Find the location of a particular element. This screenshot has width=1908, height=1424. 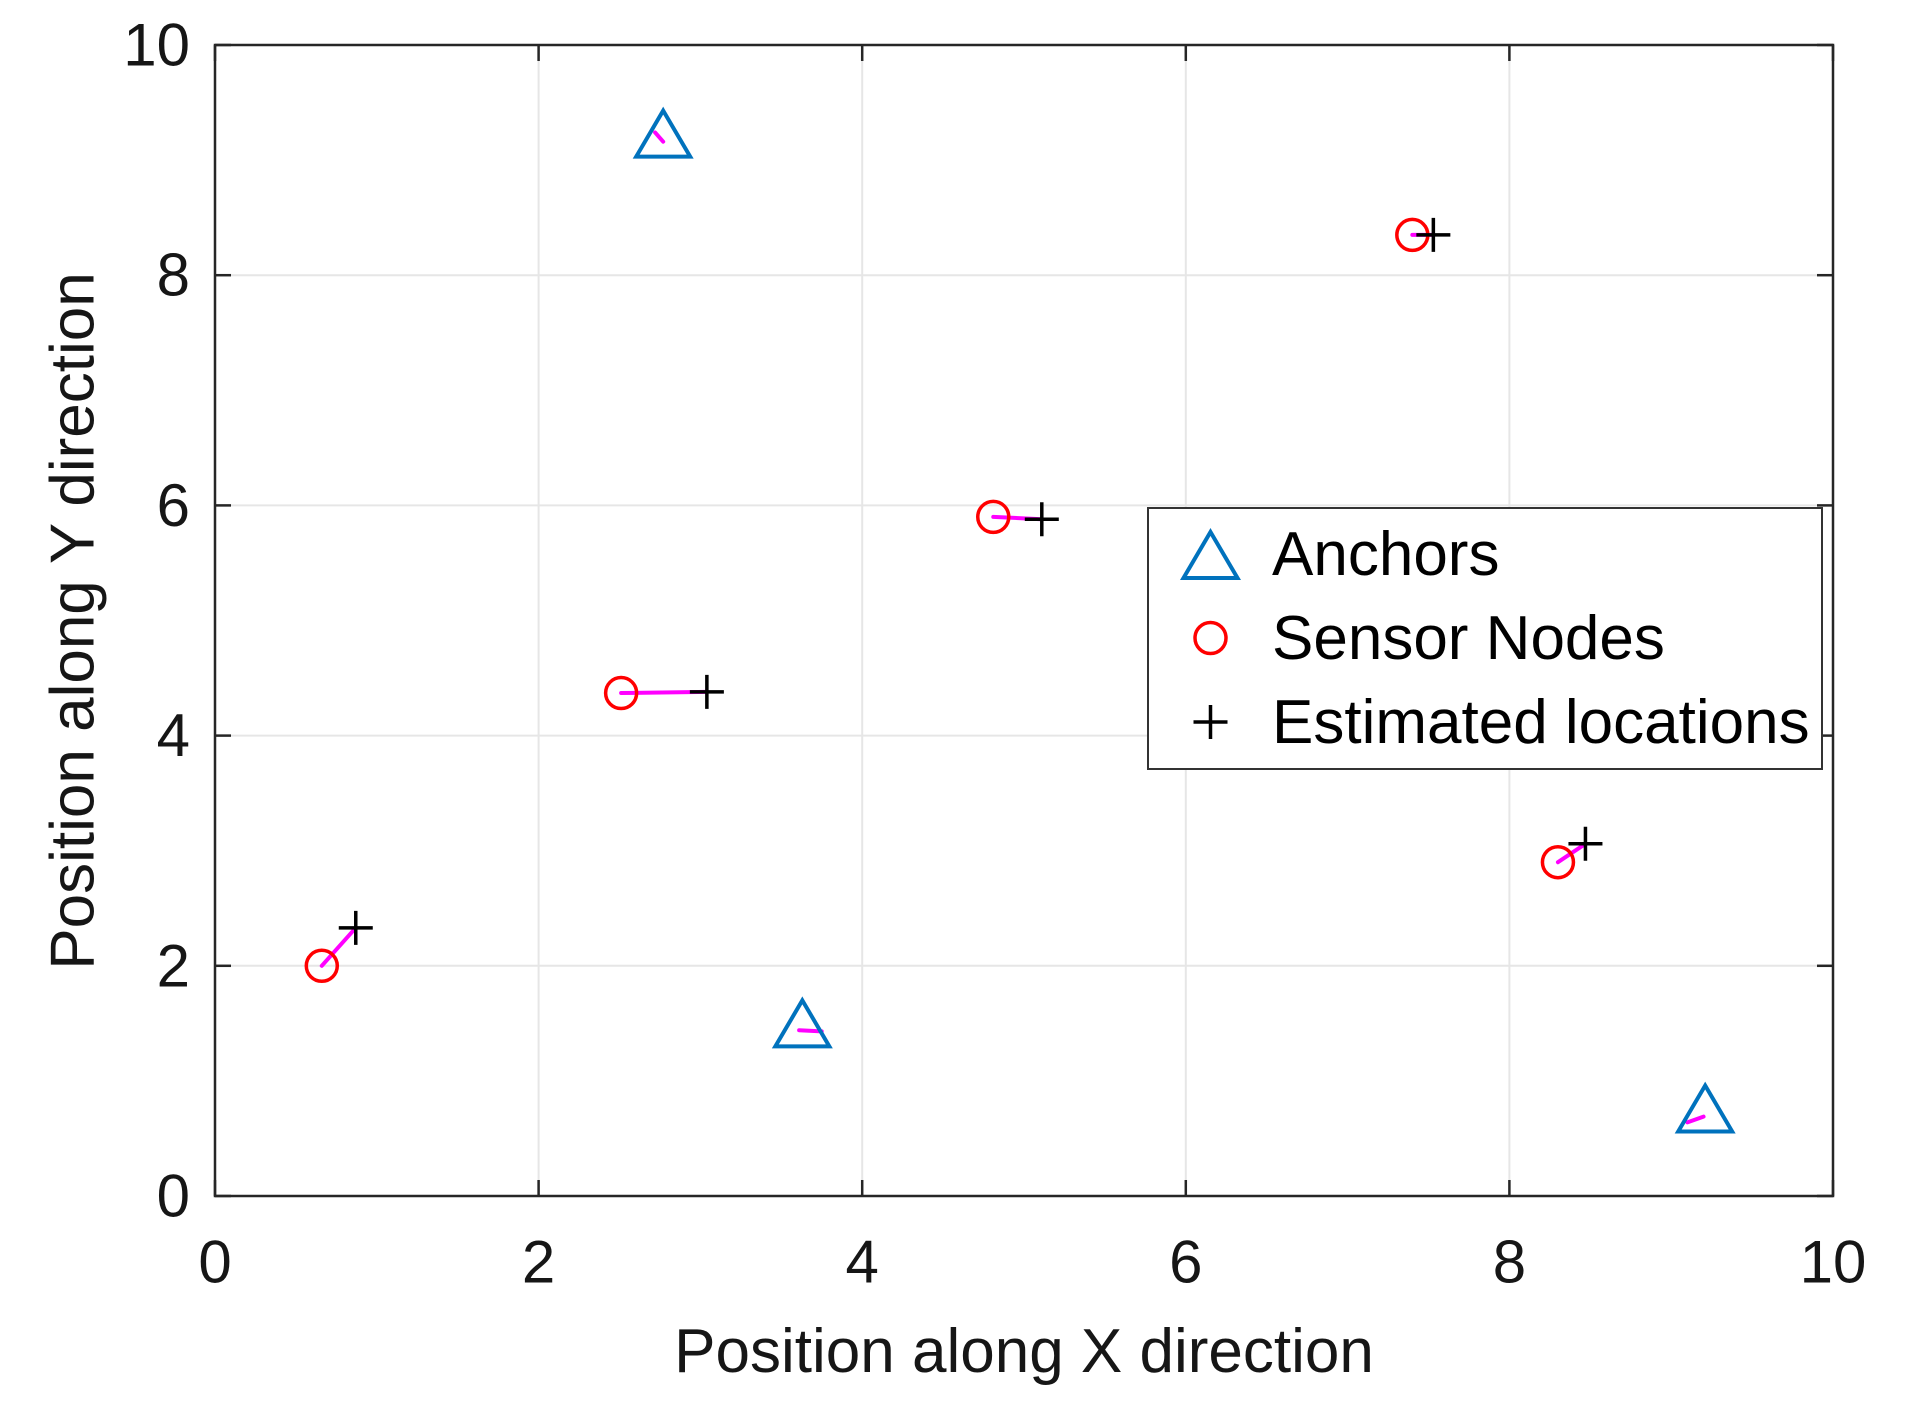

anchor-triangle-icon is located at coordinates (1210, 553).